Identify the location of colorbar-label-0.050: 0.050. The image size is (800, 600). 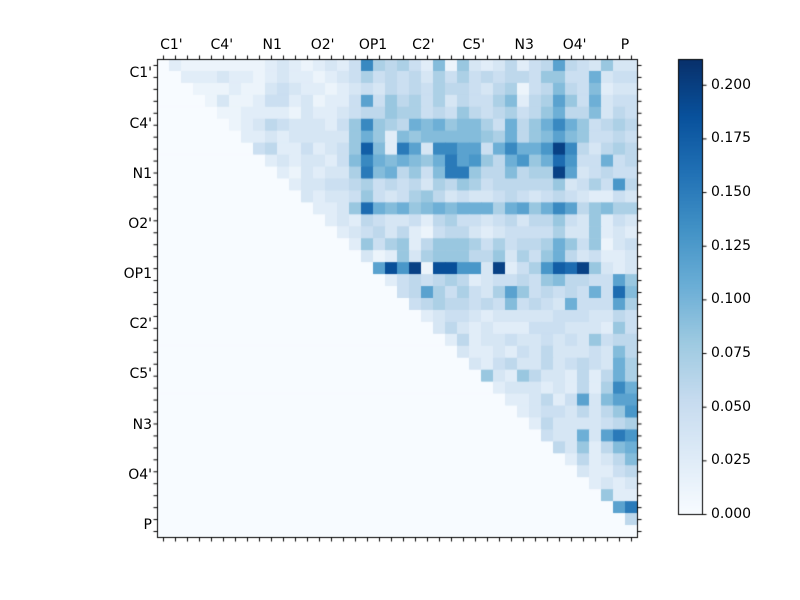
(731, 406).